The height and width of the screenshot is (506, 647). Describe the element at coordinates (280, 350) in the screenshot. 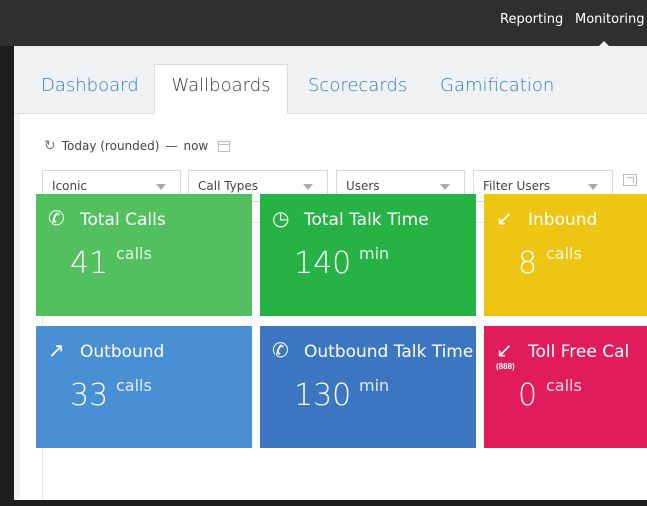

I see `phone-outbound-time-icon: ✆` at that location.